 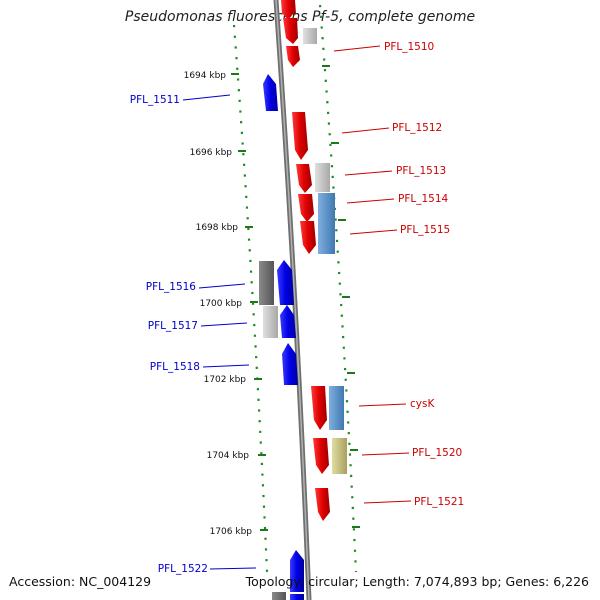 What do you see at coordinates (173, 326) in the screenshot?
I see `gene-label: PFL_1517` at bounding box center [173, 326].